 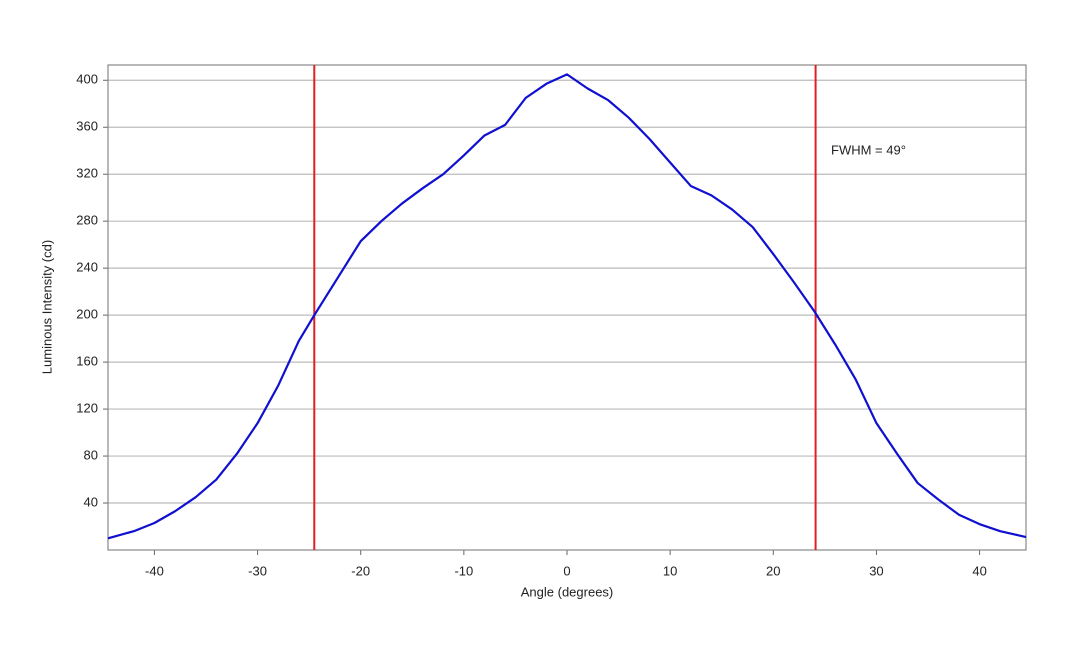 What do you see at coordinates (87, 267) in the screenshot?
I see `y-tick-label: 240` at bounding box center [87, 267].